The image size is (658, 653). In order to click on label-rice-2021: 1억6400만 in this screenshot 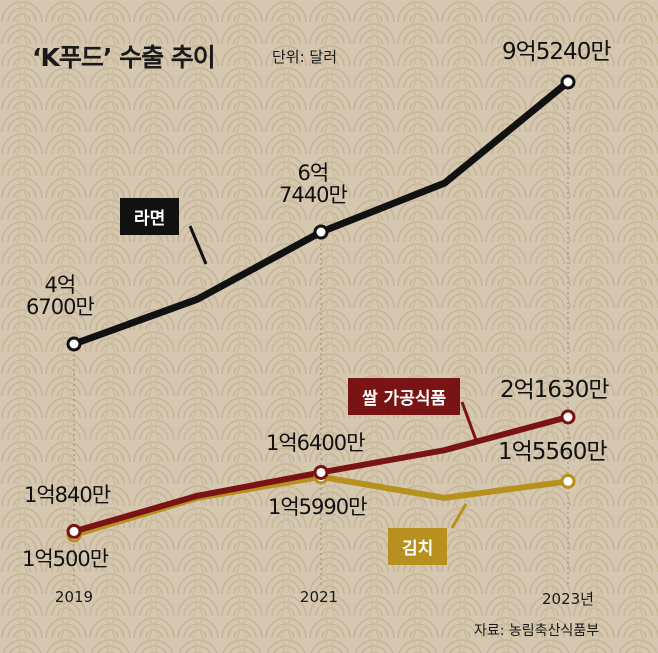, I will do `click(315, 443)`.